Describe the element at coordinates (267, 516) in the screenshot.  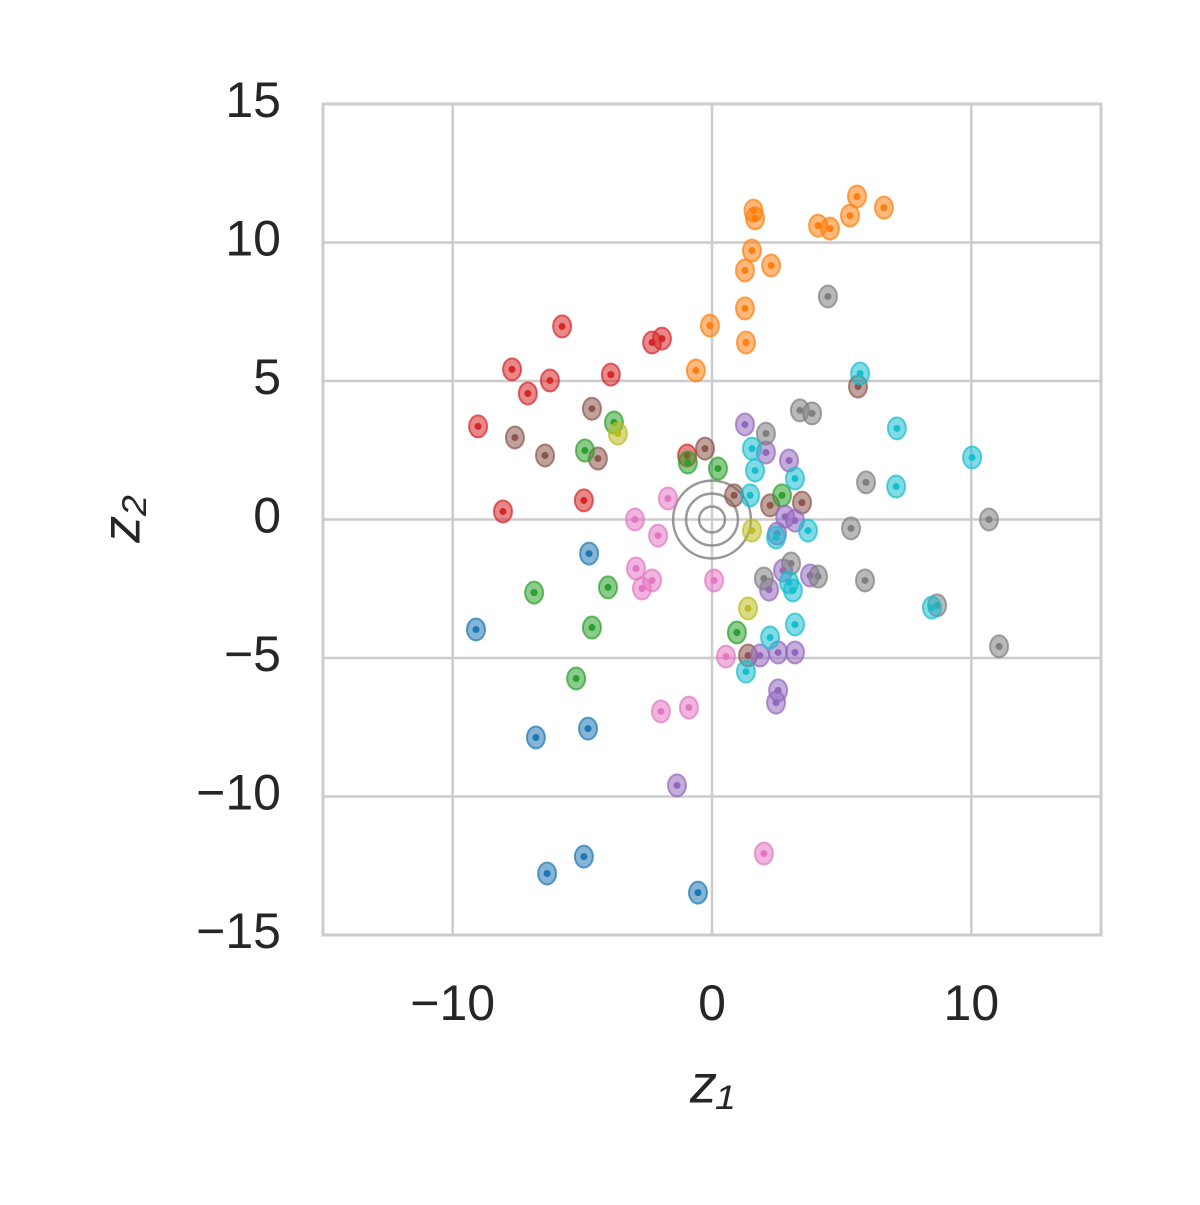
I see `y-tick-label: 0` at that location.